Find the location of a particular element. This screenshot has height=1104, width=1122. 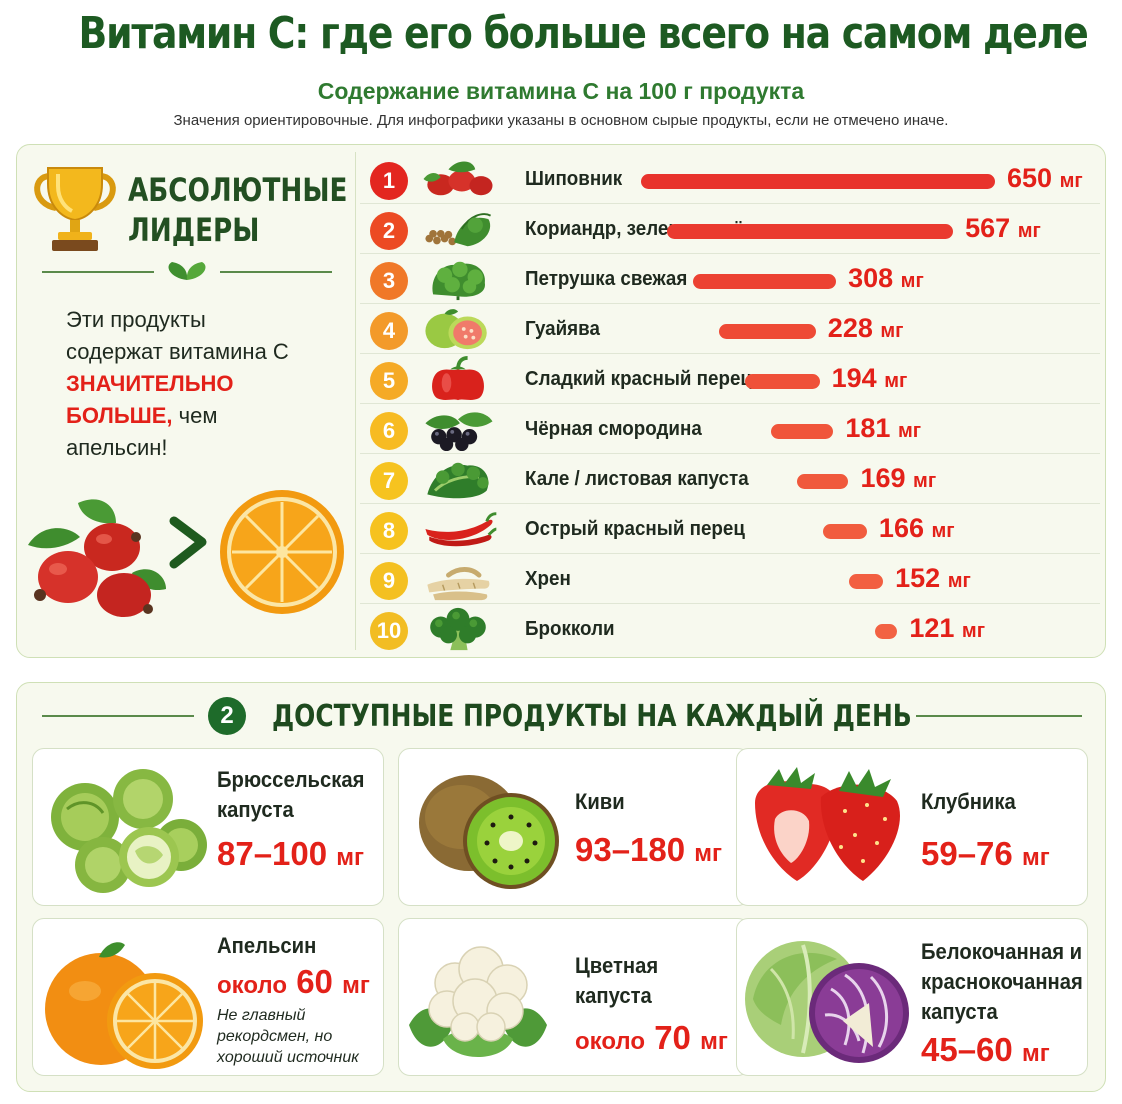

leaders-text-strong2: БОЛЬШЕ, is located at coordinates (119, 415).